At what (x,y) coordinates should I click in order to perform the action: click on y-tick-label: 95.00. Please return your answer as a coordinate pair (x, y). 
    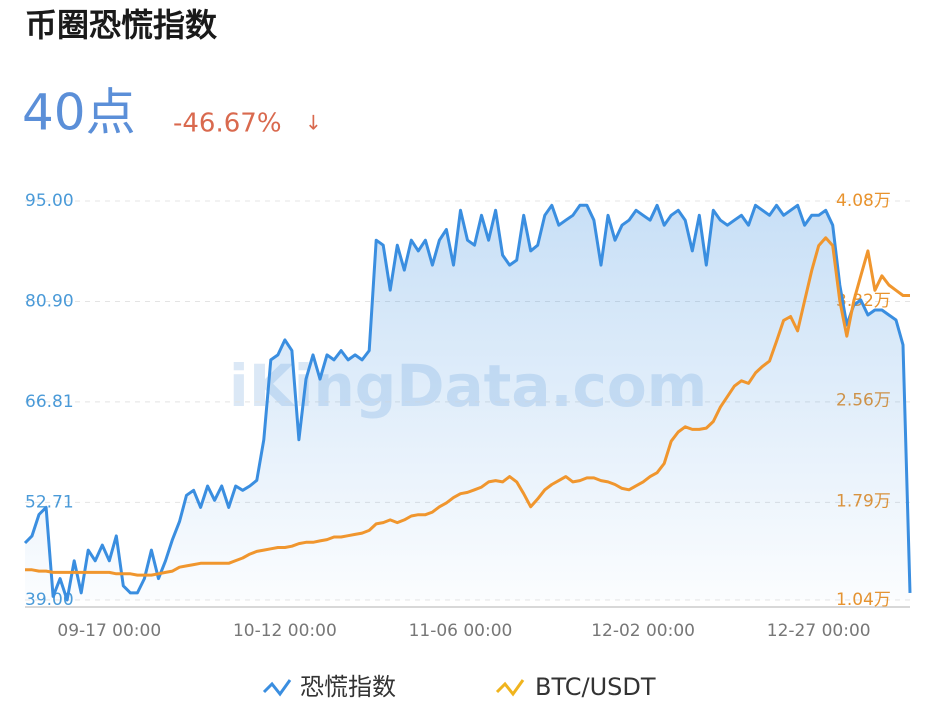
    Looking at the image, I should click on (49, 201).